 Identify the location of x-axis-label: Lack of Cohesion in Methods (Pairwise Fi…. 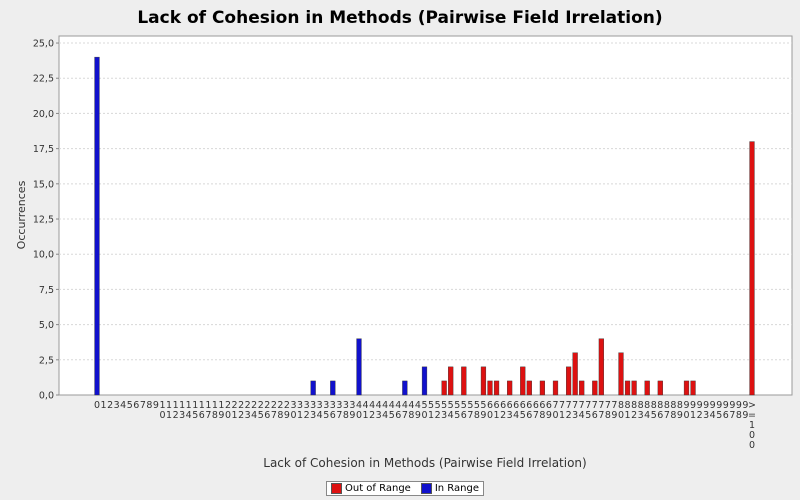
(400, 463).